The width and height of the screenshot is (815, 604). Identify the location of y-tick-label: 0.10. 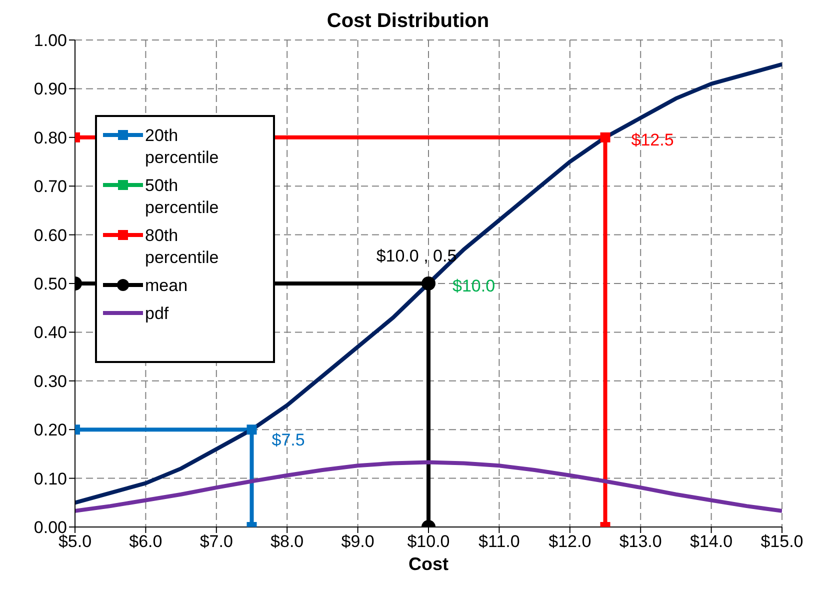
(50, 478).